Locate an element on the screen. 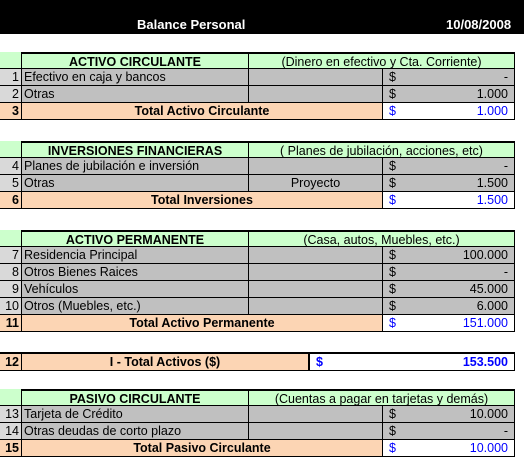 Image resolution: width=524 pixels, height=472 pixels. row-label: Efectivo en caja y bancos is located at coordinates (135, 77).